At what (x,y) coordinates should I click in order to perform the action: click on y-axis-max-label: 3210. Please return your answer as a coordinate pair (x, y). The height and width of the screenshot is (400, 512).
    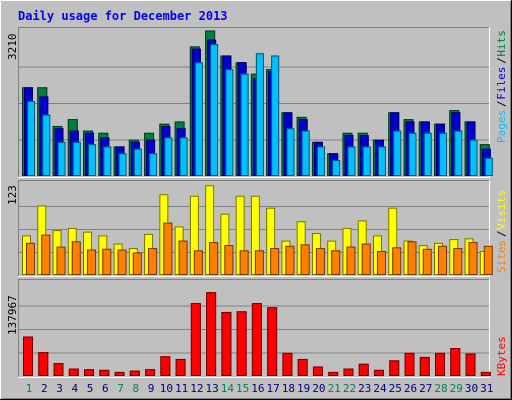
    Looking at the image, I should click on (12, 47).